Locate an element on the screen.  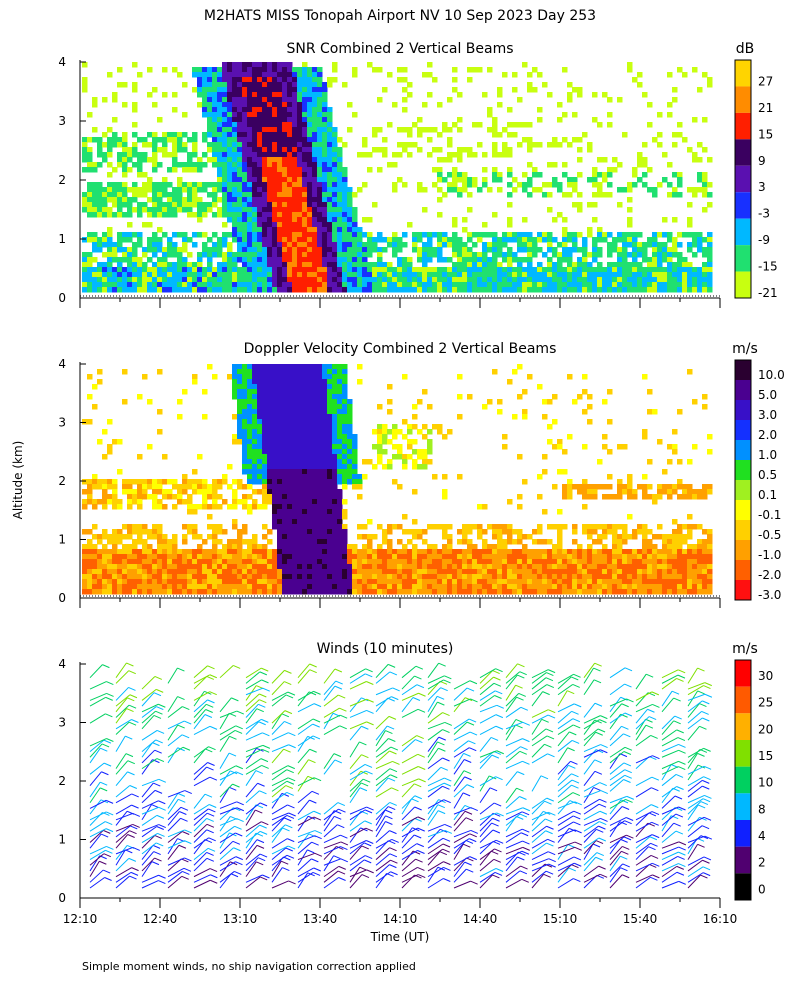
colorbar-label: 27 is located at coordinates (765, 81).